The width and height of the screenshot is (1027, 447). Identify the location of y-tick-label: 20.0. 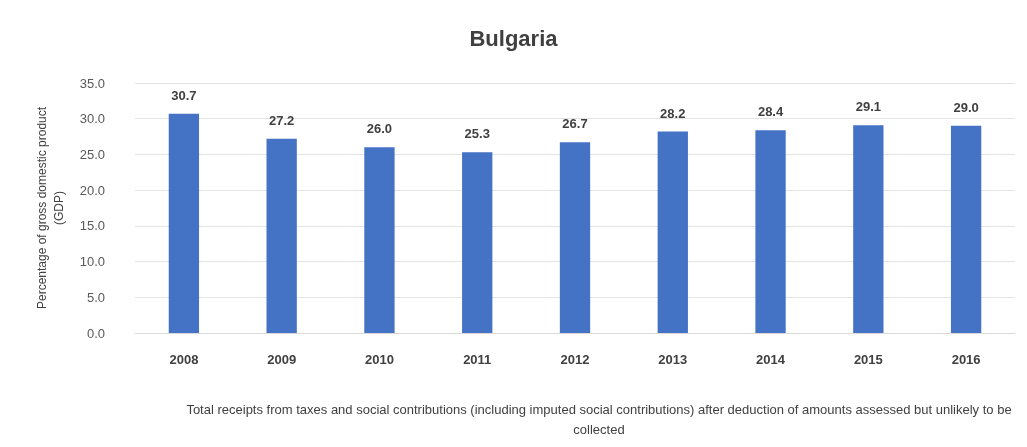
(92, 190).